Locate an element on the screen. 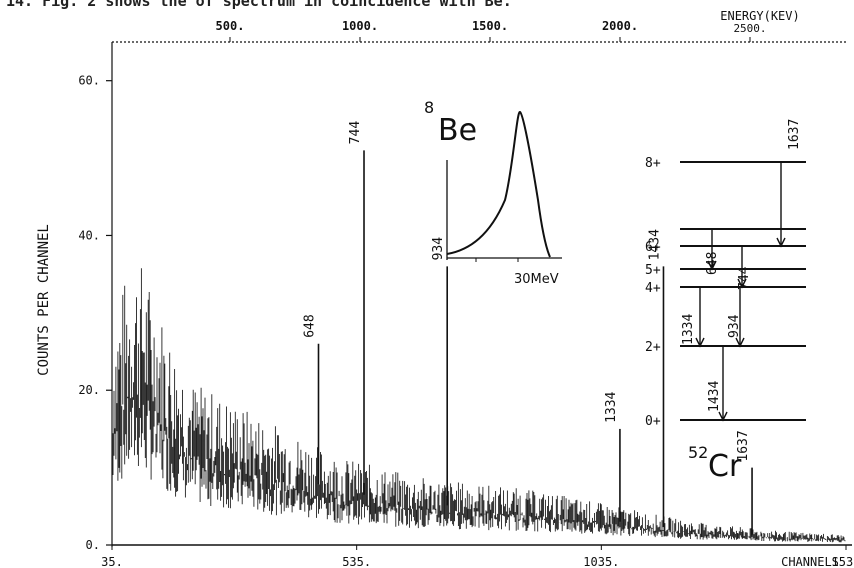 Image resolution: width=854 pixels, height=568 pixels. peak-label-1334: 1334 is located at coordinates (611, 406).